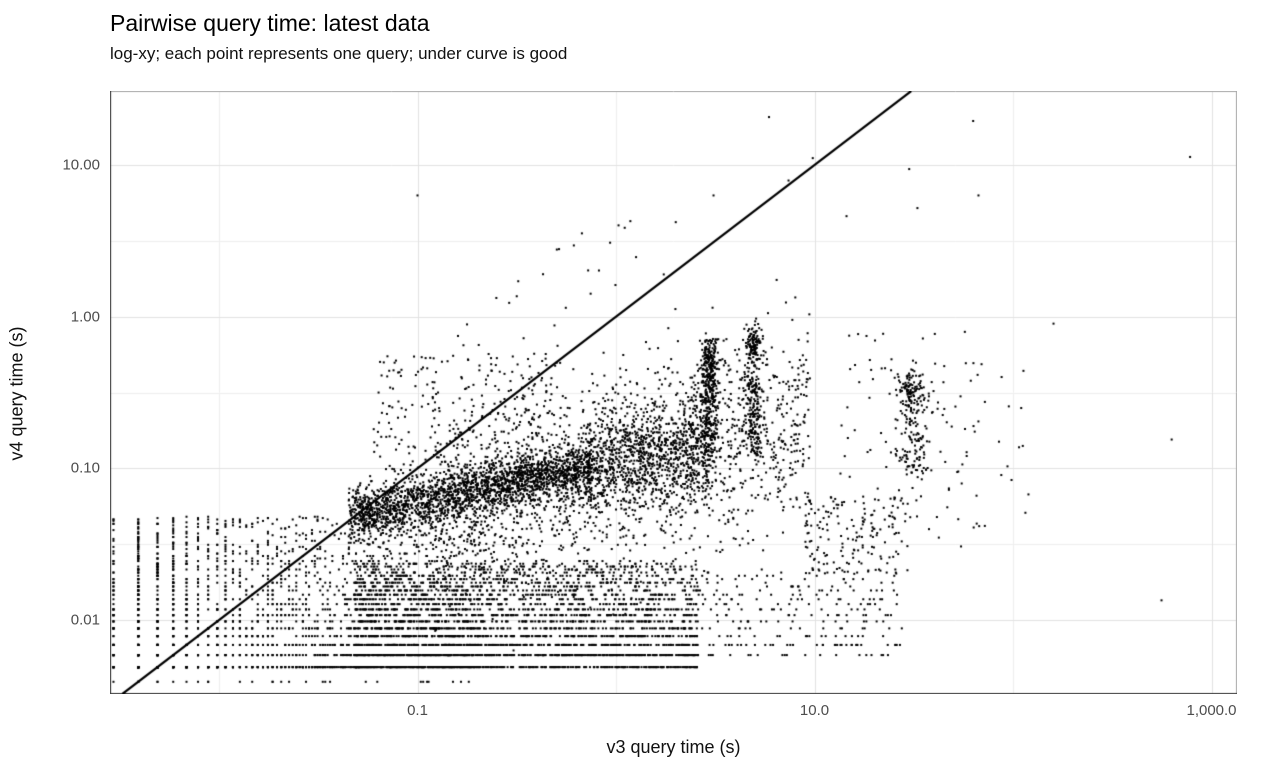 The image size is (1273, 772). I want to click on y-tick-label: 0.10, so click(85, 468).